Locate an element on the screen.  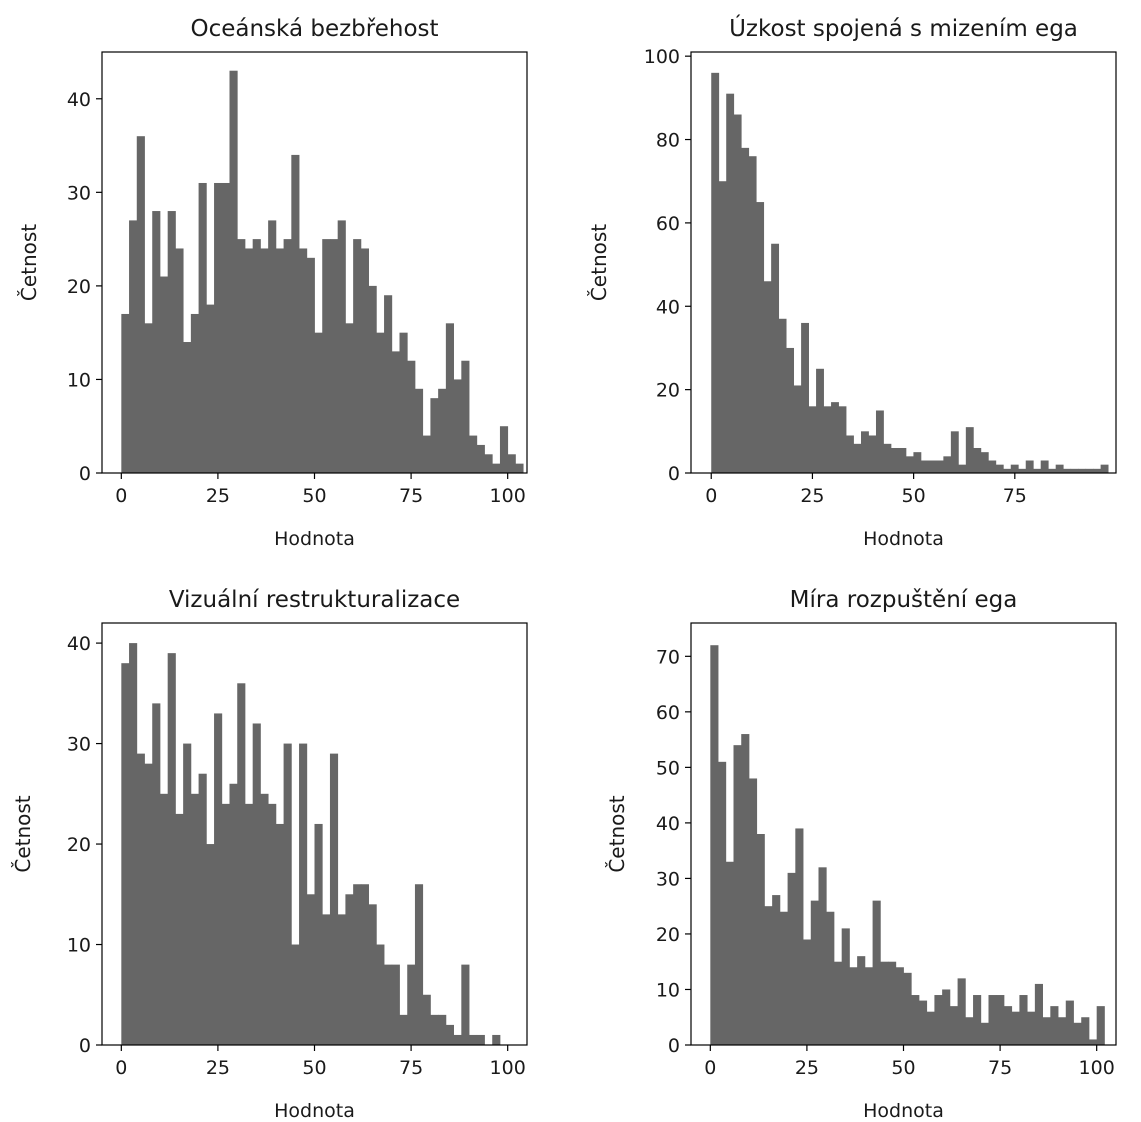
x-tick-label: 50 is located at coordinates (914, 496).